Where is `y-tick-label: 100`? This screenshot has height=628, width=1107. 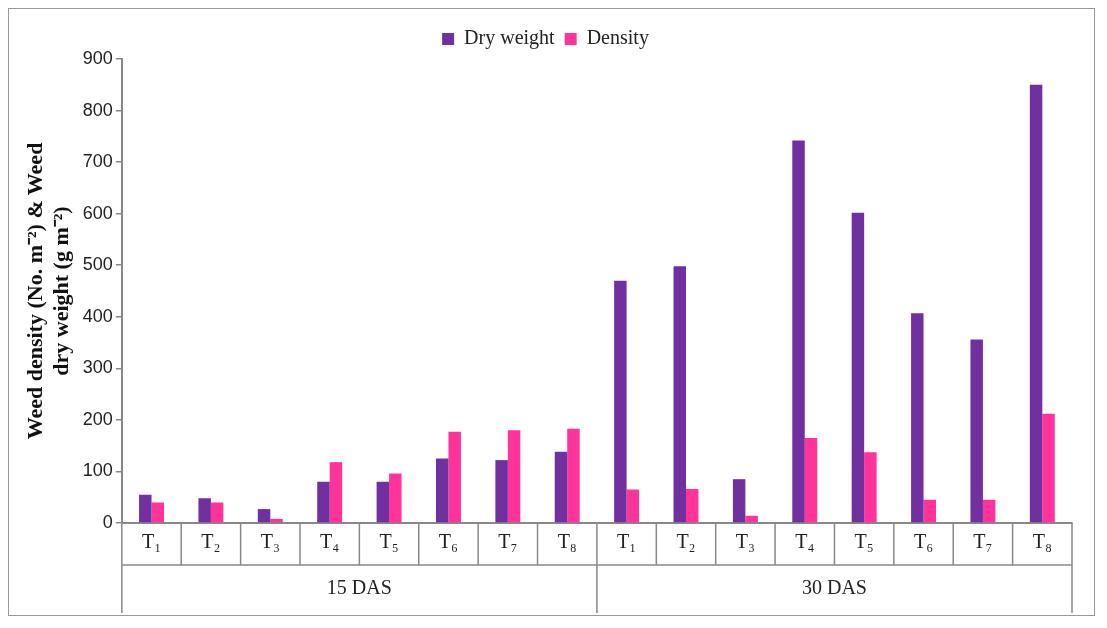
y-tick-label: 100 is located at coordinates (97, 470).